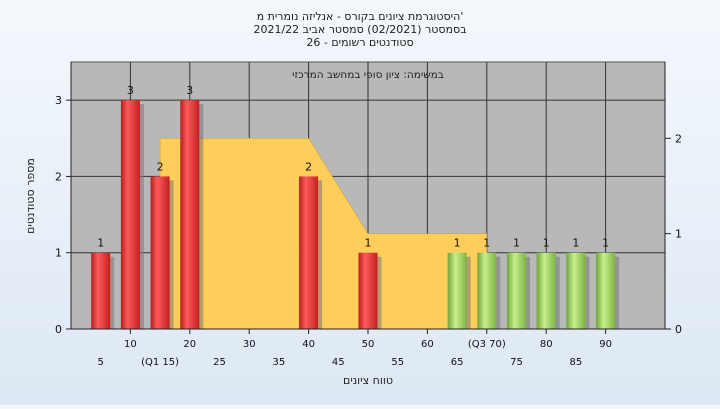 The width and height of the screenshot is (720, 409). I want to click on x-tick-label: (Q1 15), so click(160, 362).